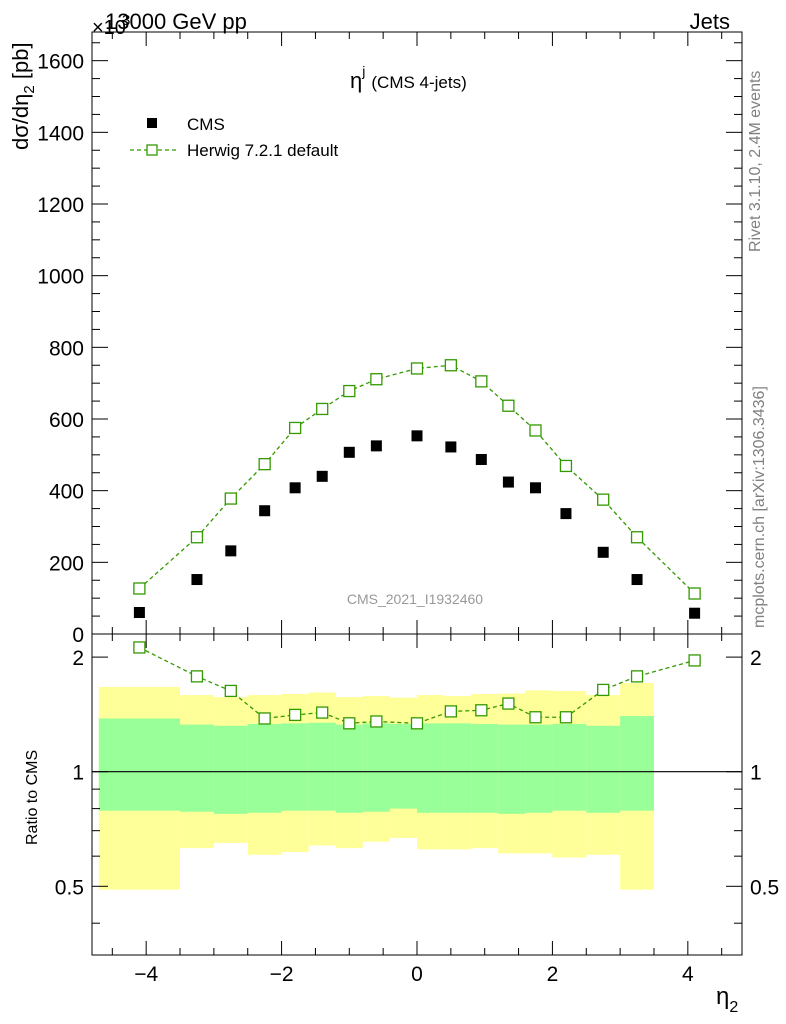 The height and width of the screenshot is (1024, 786). Describe the element at coordinates (60, 133) in the screenshot. I see `y-tick-label: 1400` at that location.